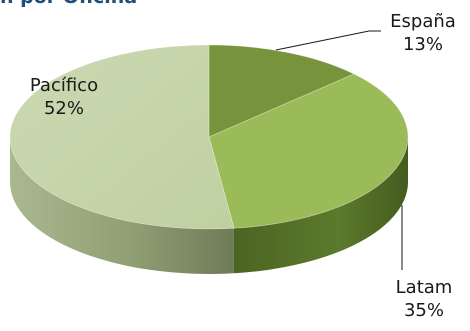 This screenshot has width=470, height=331. Describe the element at coordinates (63, 108) in the screenshot. I see `slice-percent-pacifico: 52%` at that location.